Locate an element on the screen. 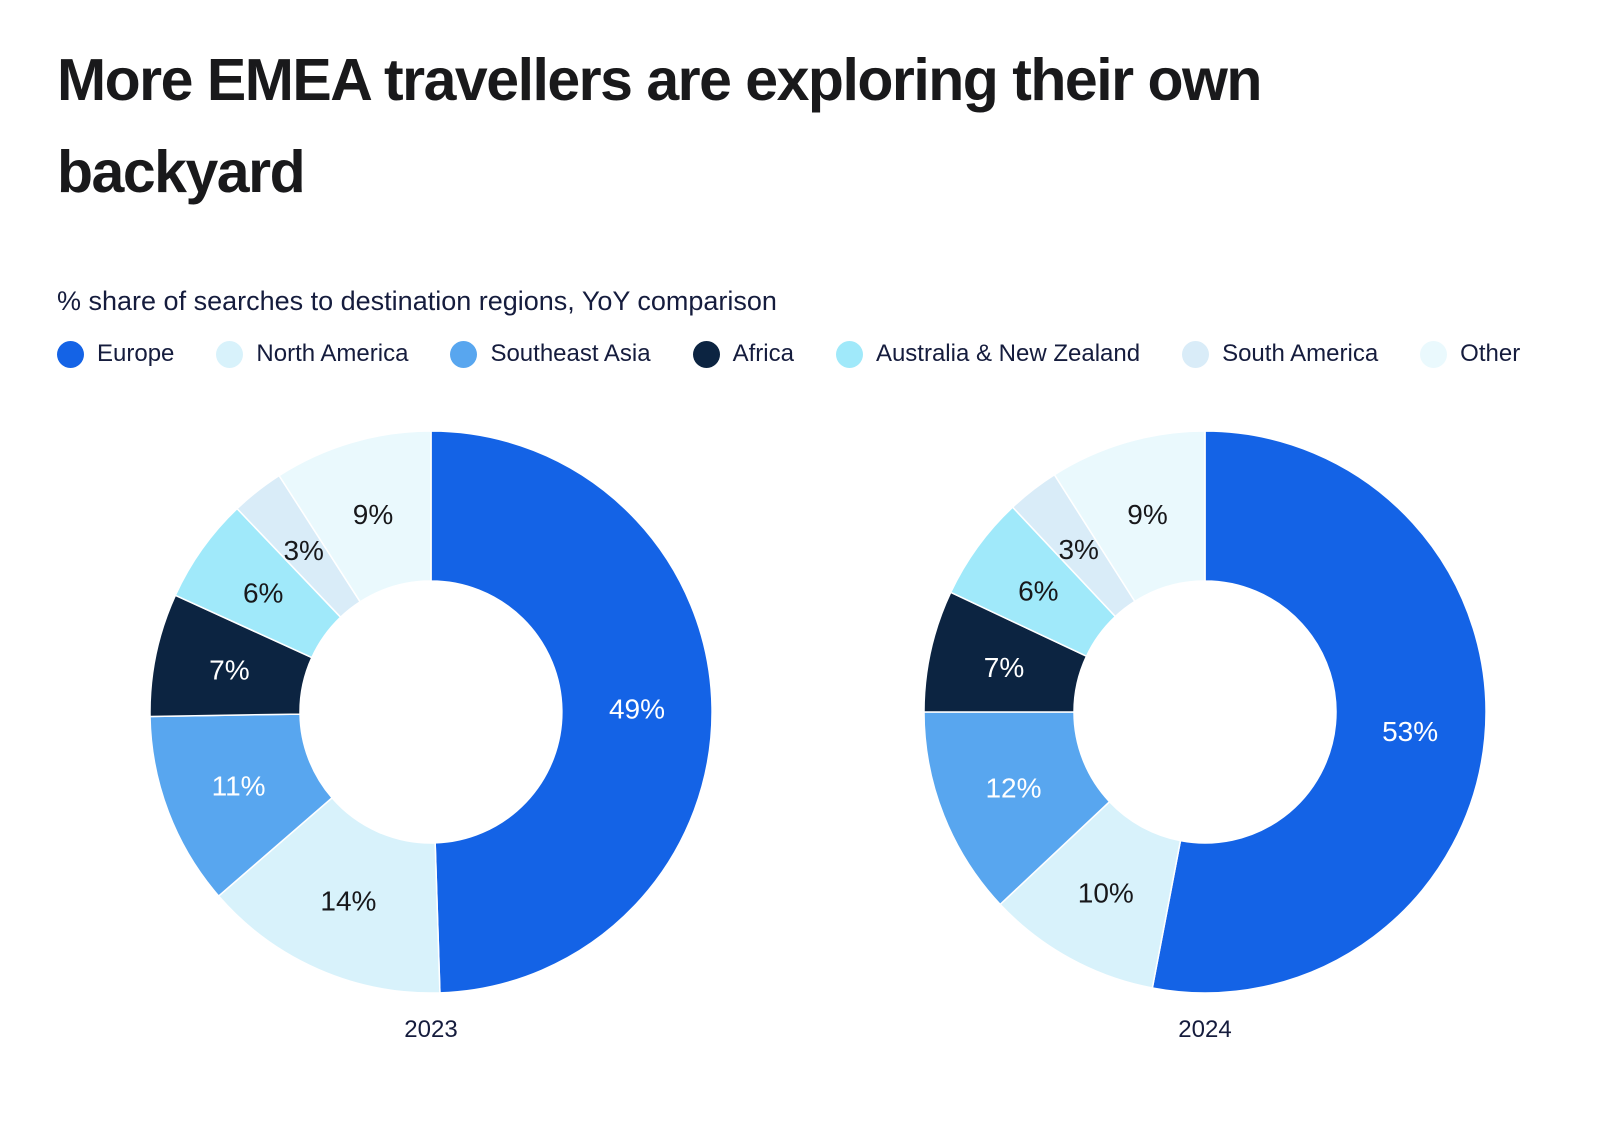 This screenshot has width=1608, height=1130. legend-item-north-america: North America is located at coordinates (312, 354).